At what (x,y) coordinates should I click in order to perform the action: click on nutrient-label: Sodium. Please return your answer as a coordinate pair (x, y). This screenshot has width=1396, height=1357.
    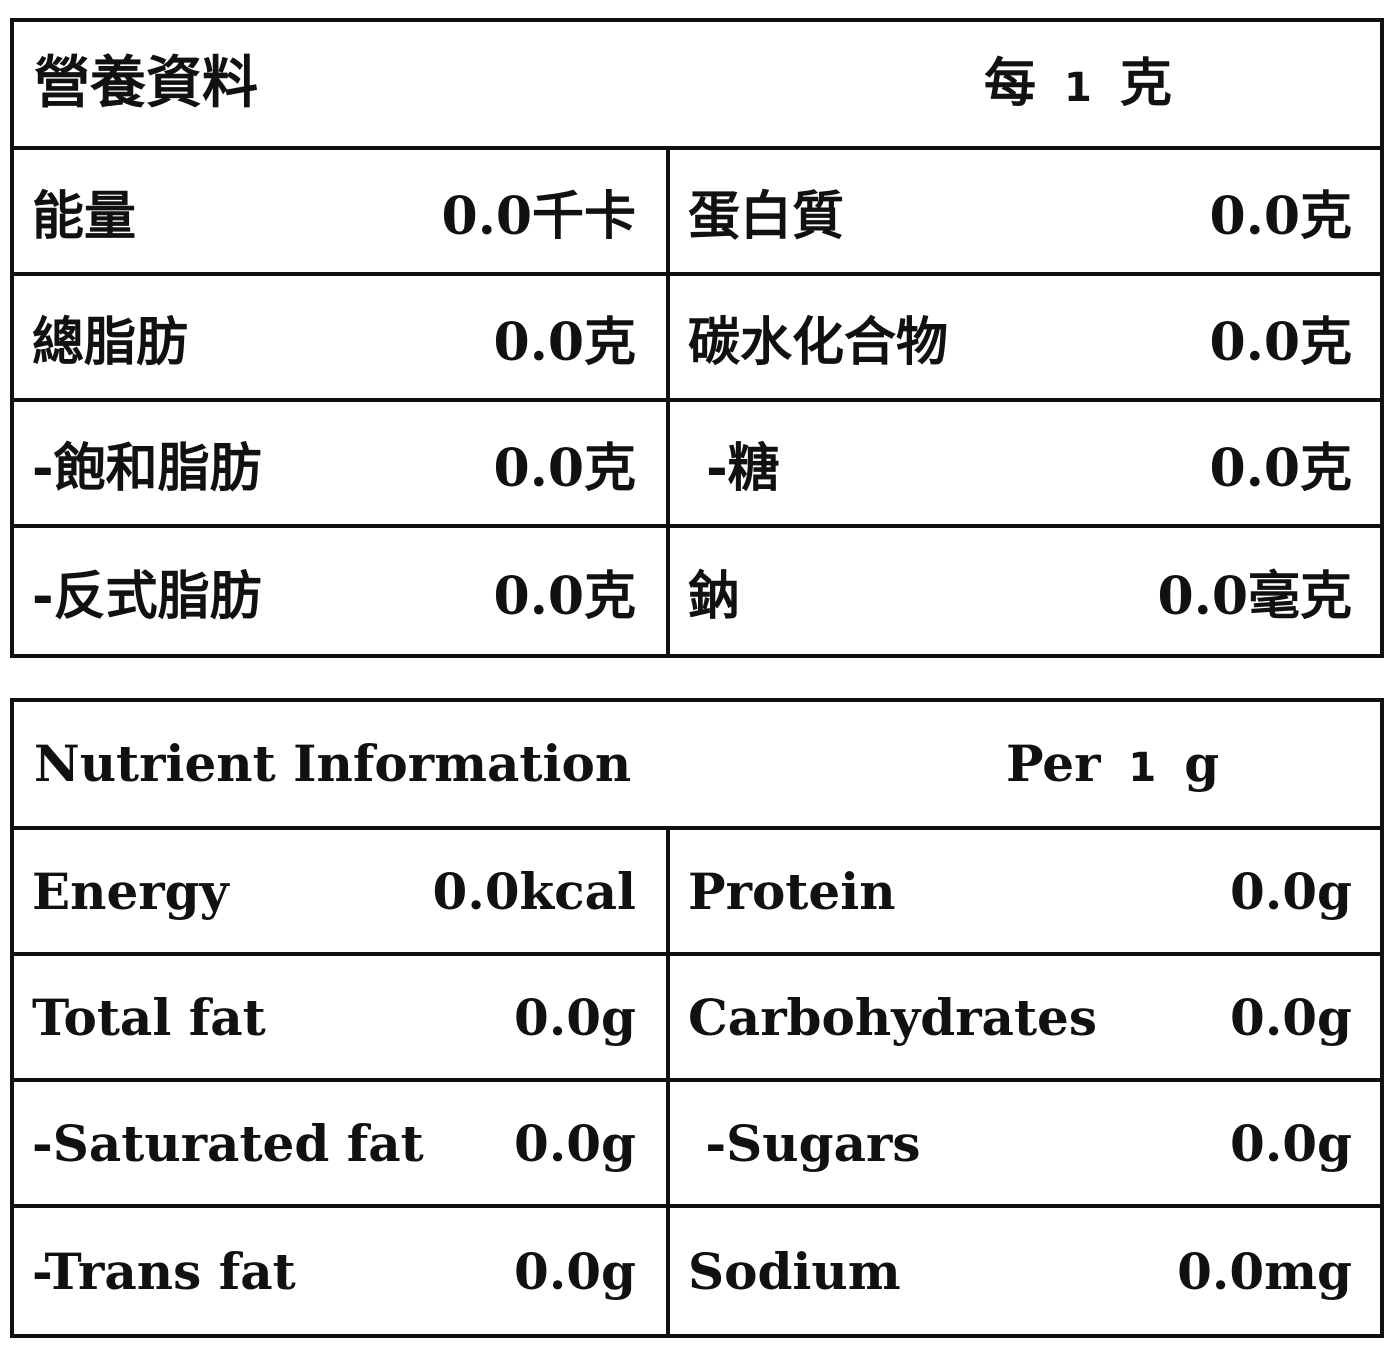
    Looking at the image, I should click on (794, 1271).